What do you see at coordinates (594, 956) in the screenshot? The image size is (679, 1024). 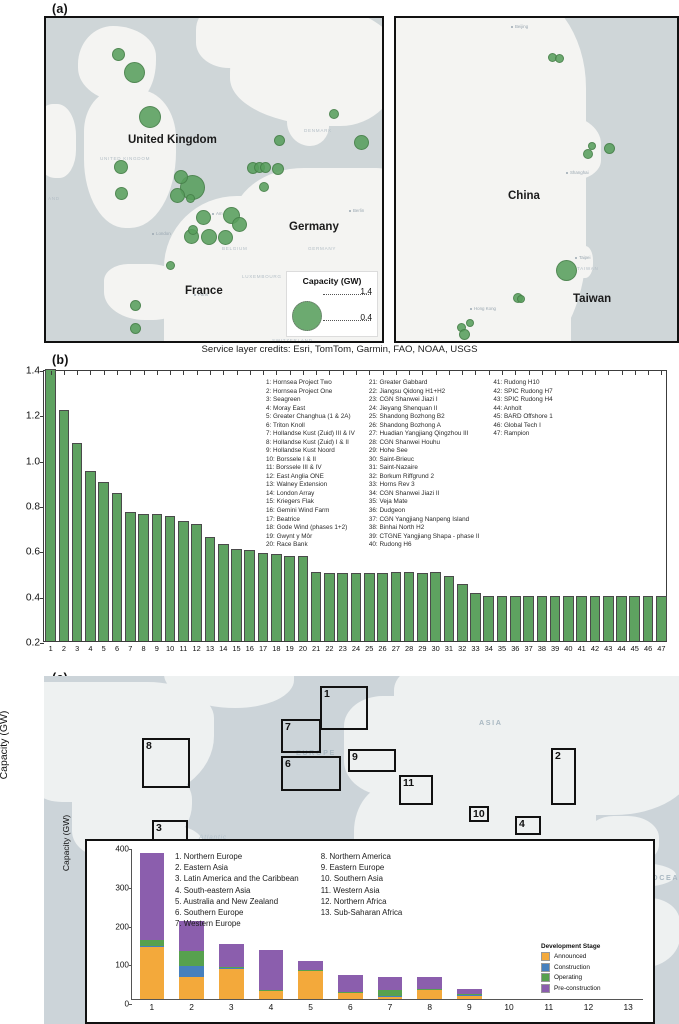 I see `legend-row: Announced` at bounding box center [594, 956].